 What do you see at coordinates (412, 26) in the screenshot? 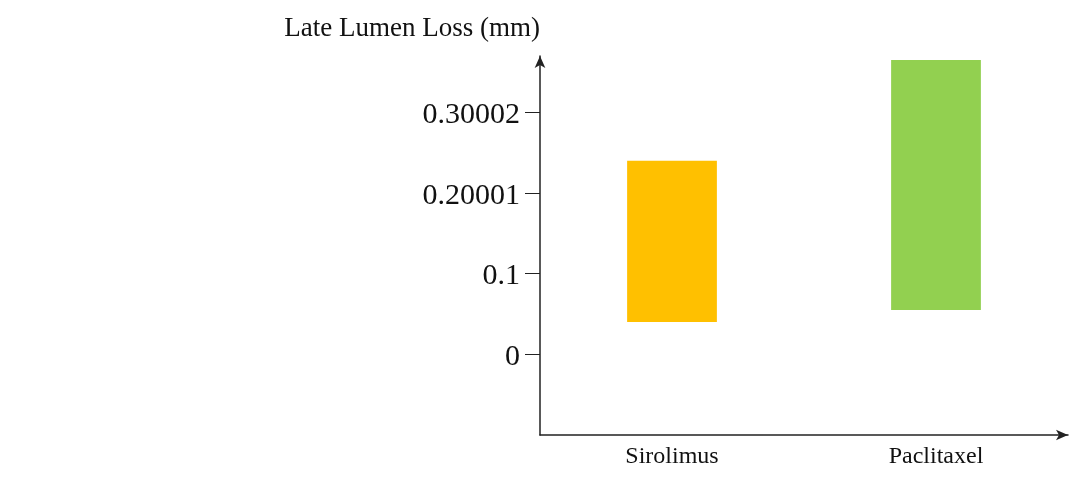
I see `y-axis-title: Late Lumen Loss (mm)` at bounding box center [412, 26].